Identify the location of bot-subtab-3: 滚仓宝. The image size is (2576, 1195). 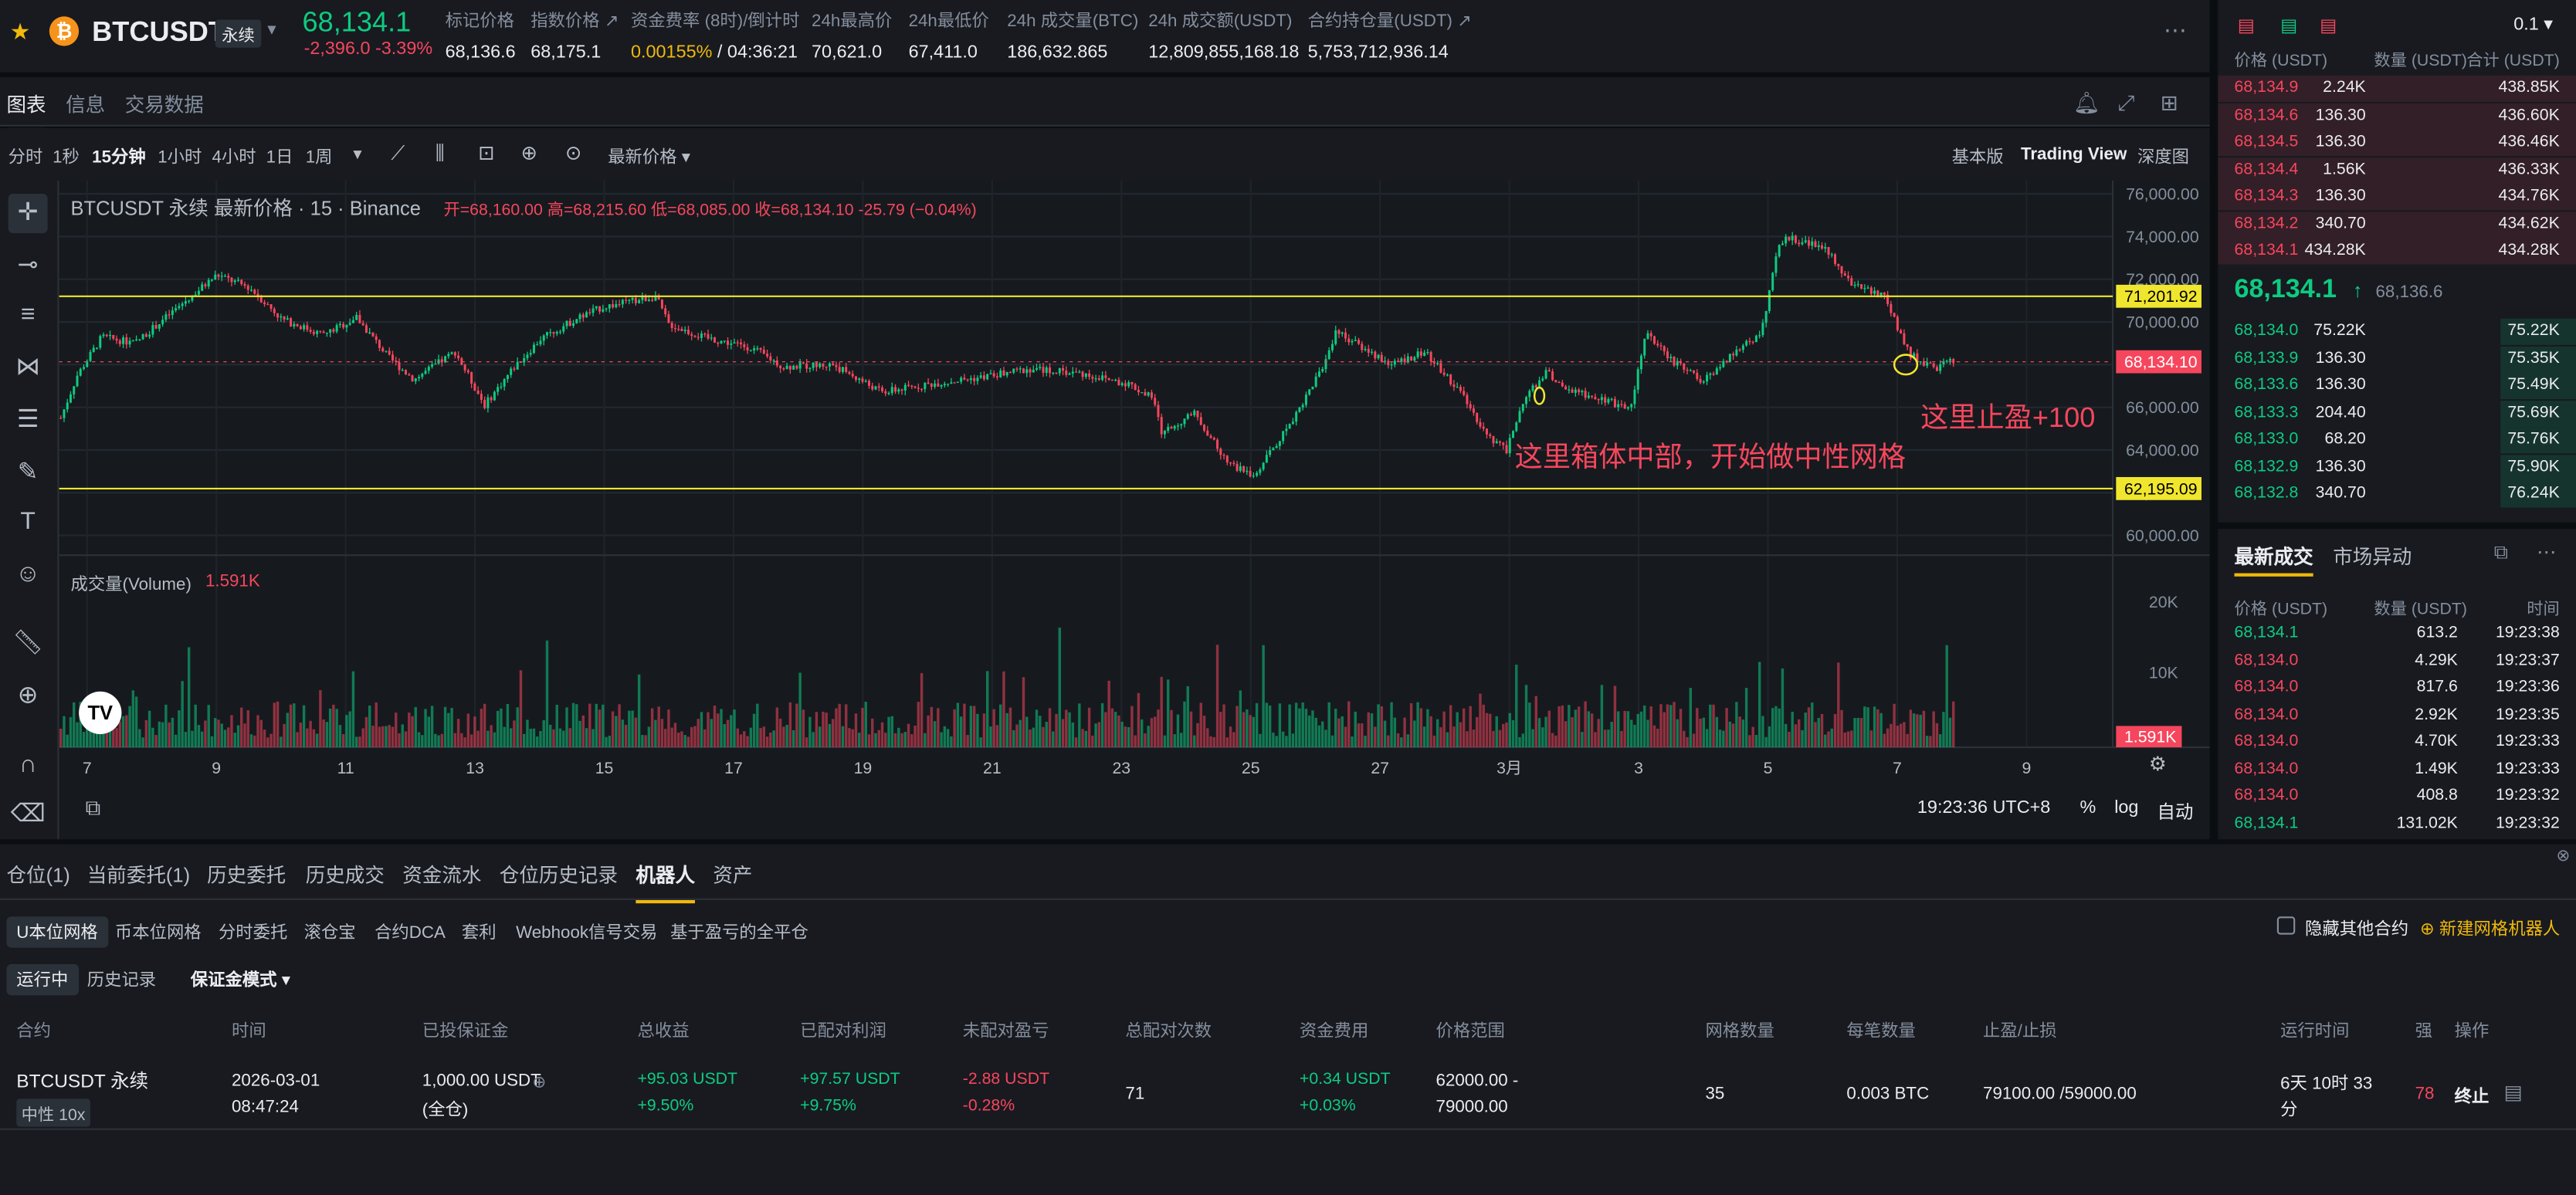
(329, 932).